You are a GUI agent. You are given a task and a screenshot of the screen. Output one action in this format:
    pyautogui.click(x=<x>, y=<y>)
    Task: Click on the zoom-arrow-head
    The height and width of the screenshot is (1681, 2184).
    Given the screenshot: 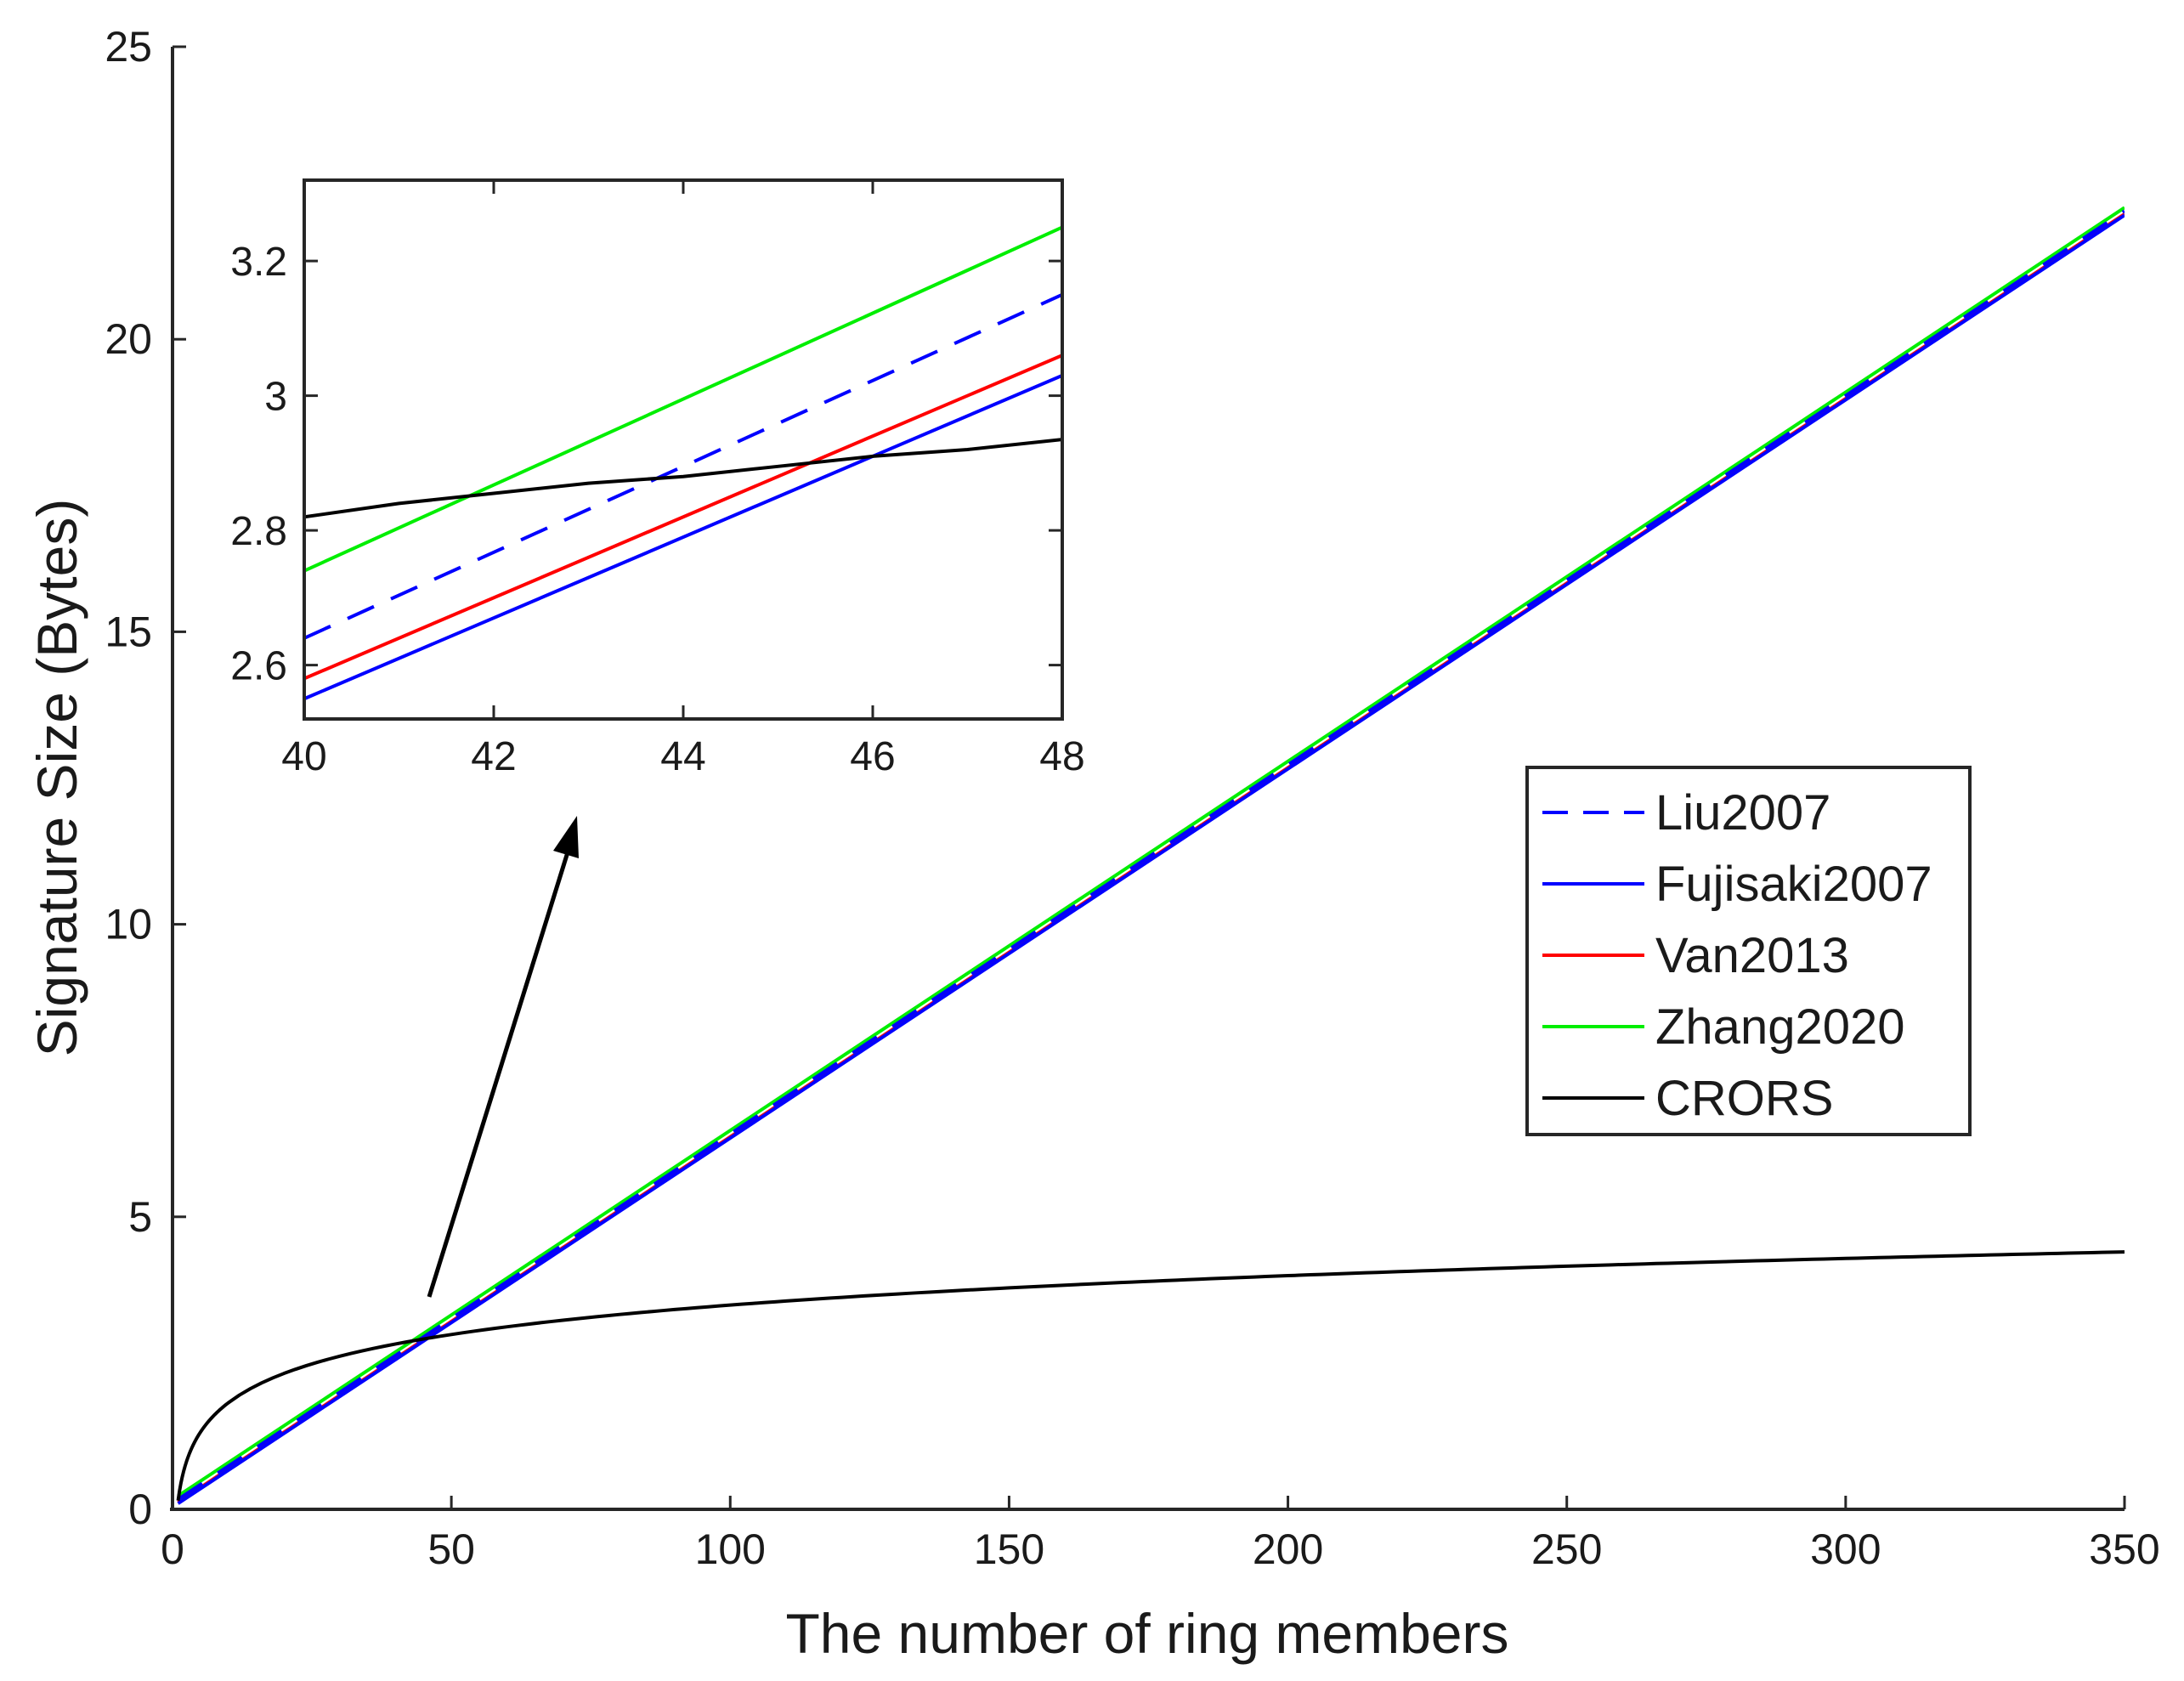 What is the action you would take?
    pyautogui.click(x=566, y=837)
    